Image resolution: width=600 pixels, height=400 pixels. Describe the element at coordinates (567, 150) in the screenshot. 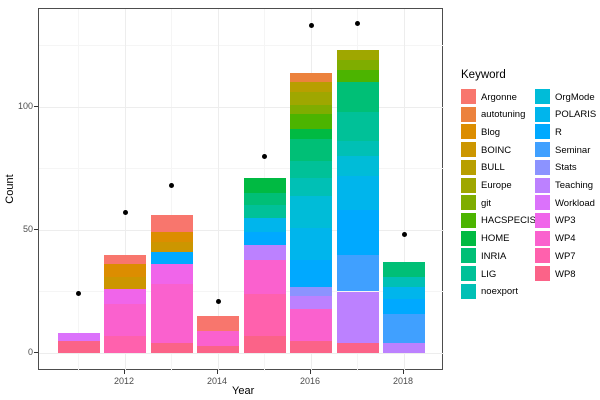

I see `legend-item-Seminar: Seminar` at that location.